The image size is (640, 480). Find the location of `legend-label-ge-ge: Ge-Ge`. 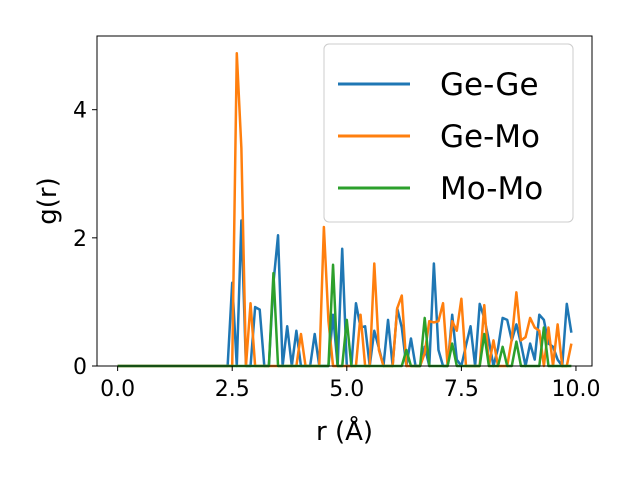

legend-label-ge-ge: Ge-Ge is located at coordinates (489, 85).